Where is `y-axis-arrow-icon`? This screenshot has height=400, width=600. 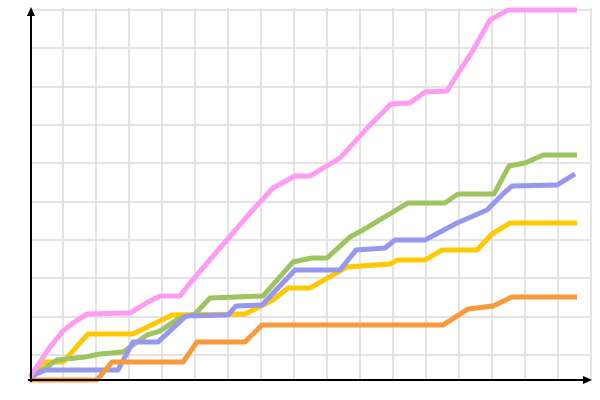 y-axis-arrow-icon is located at coordinates (31, 11).